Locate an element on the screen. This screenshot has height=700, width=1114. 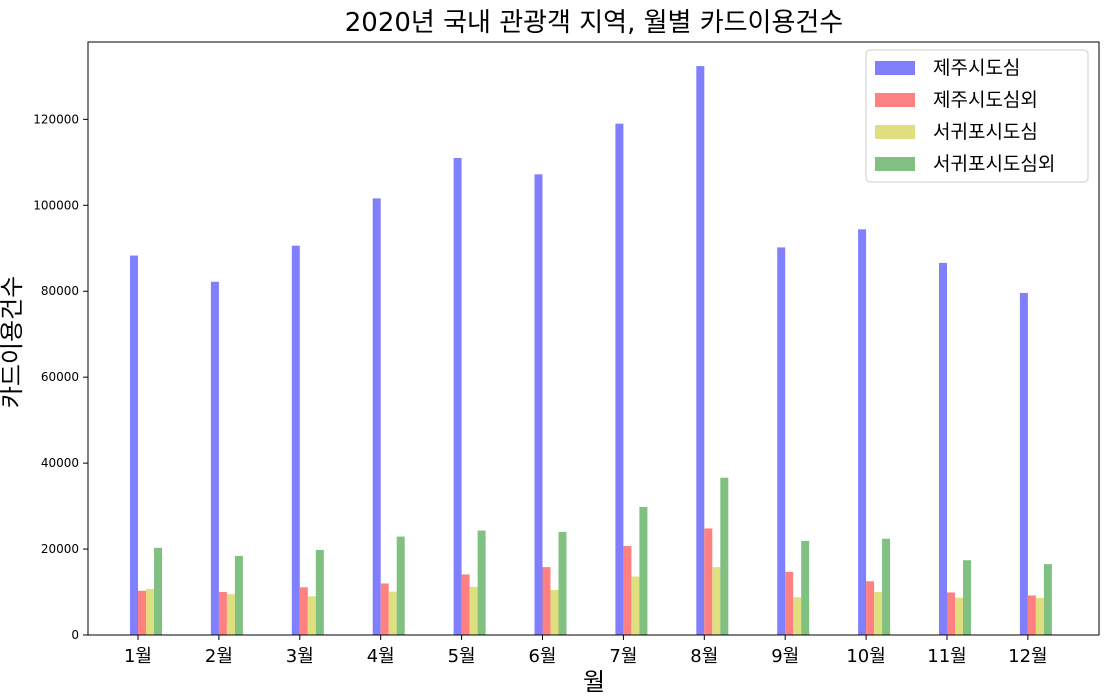
y-tick-label: 40000 is located at coordinates (60, 463).